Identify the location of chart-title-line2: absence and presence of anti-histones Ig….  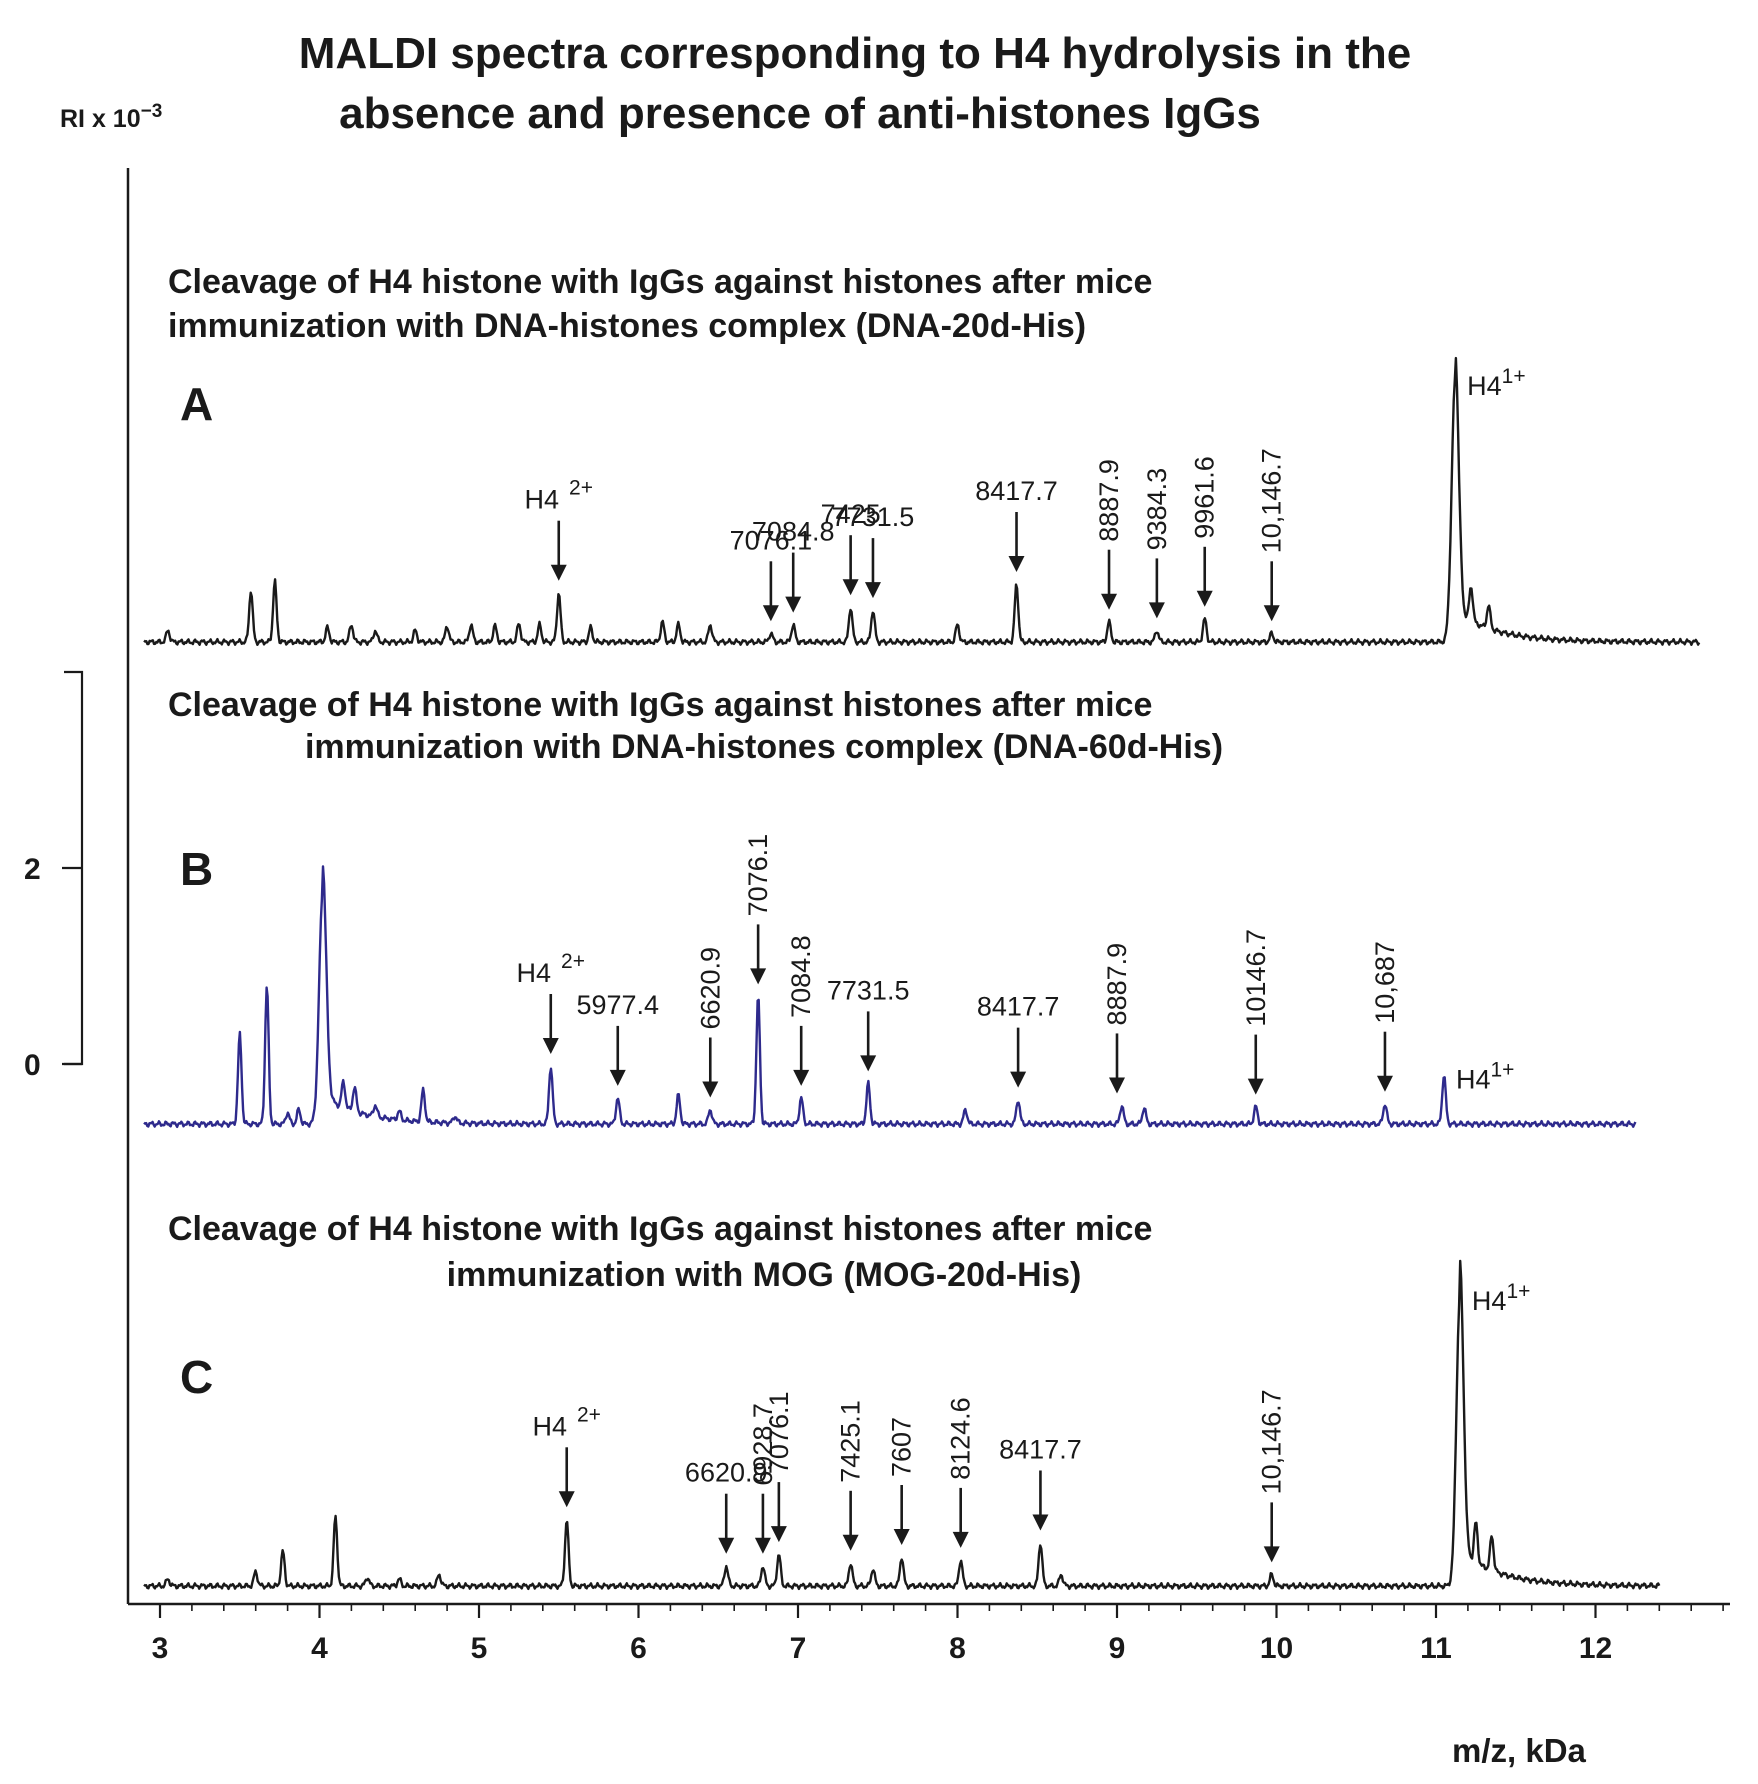
(800, 113).